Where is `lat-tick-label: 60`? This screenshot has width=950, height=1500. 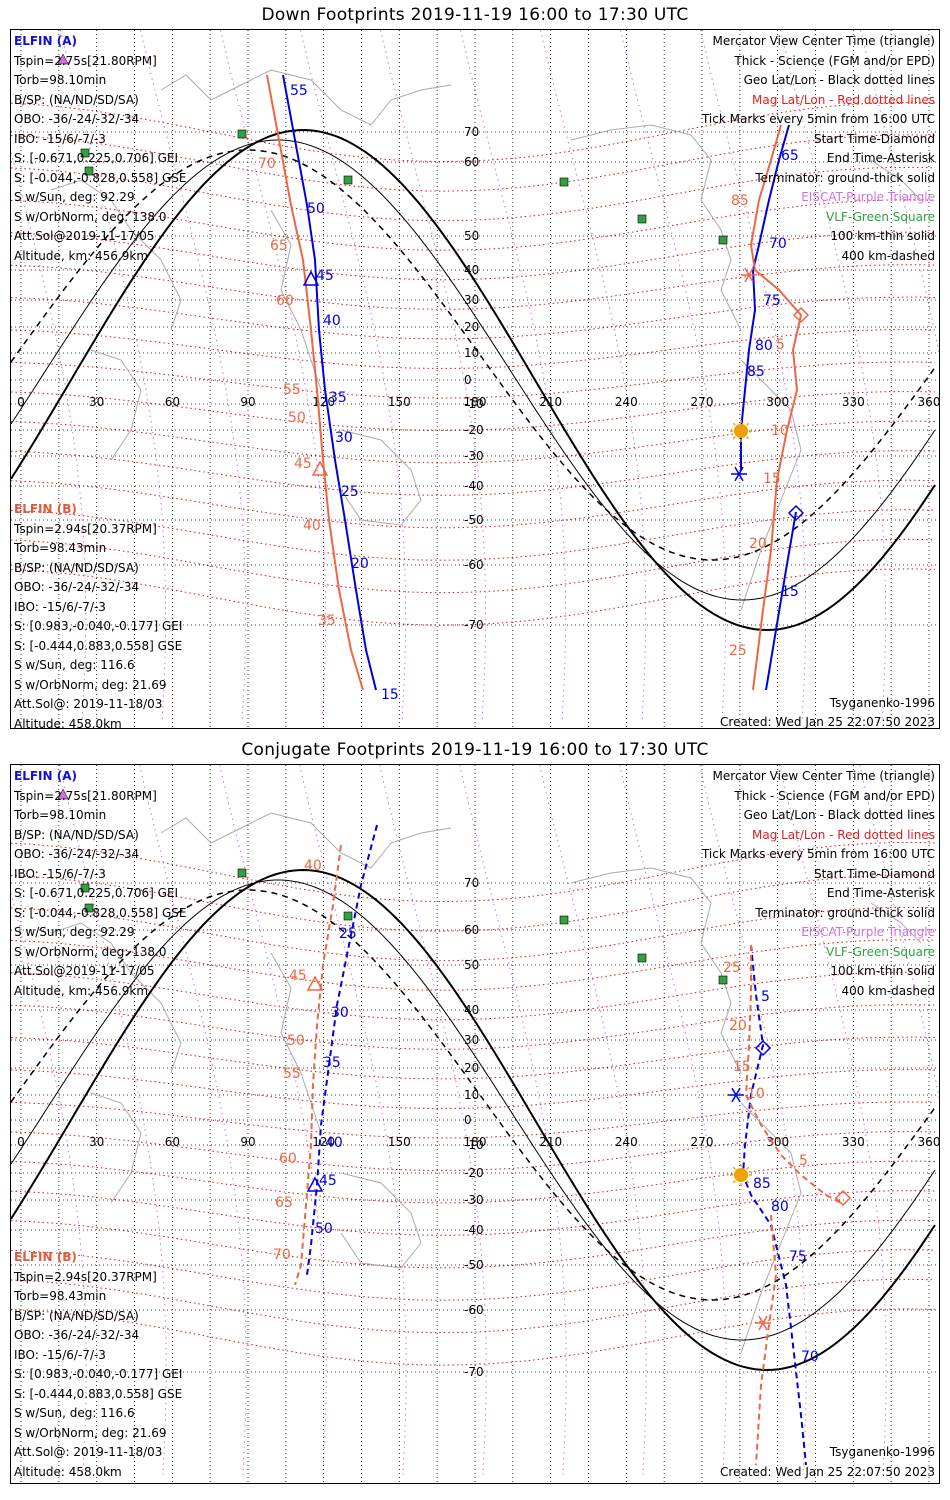 lat-tick-label: 60 is located at coordinates (471, 162).